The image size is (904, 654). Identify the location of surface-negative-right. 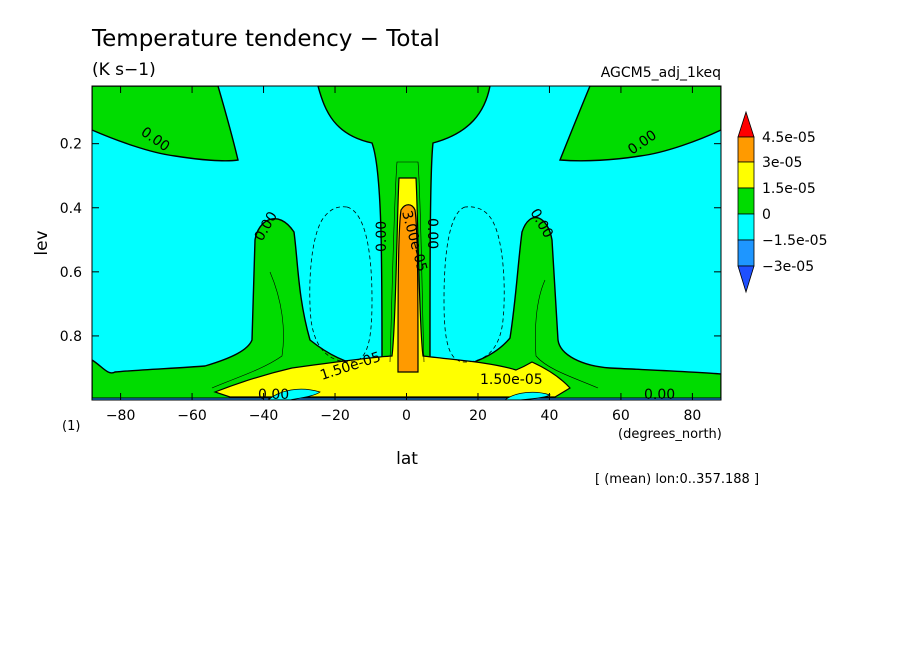
(527, 395).